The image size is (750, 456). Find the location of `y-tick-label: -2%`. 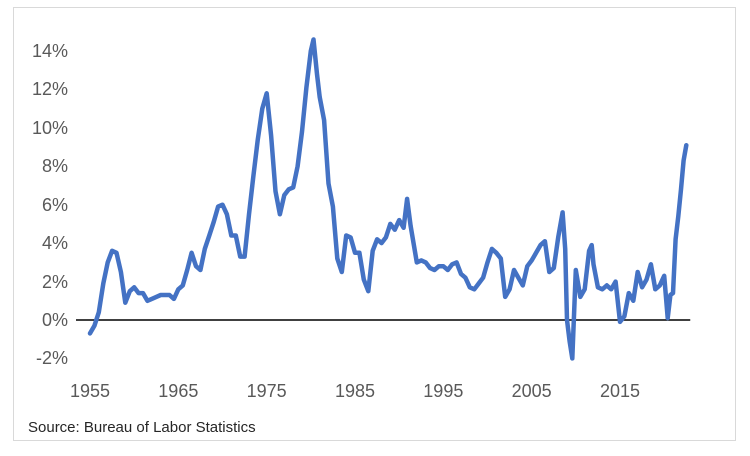

y-tick-label: -2% is located at coordinates (51, 358).